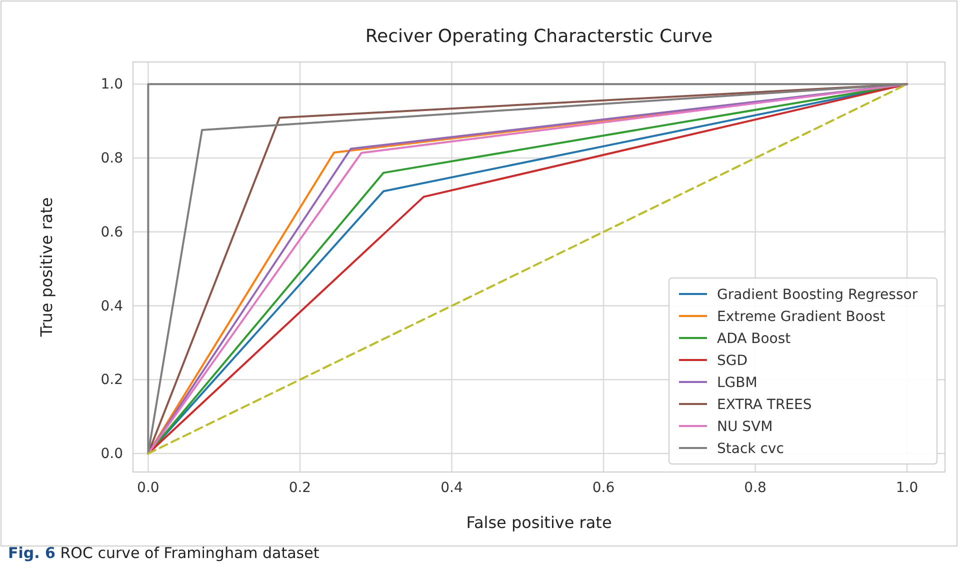 The height and width of the screenshot is (569, 960). I want to click on legend-label: Gradient Boosting Regressor, so click(817, 295).